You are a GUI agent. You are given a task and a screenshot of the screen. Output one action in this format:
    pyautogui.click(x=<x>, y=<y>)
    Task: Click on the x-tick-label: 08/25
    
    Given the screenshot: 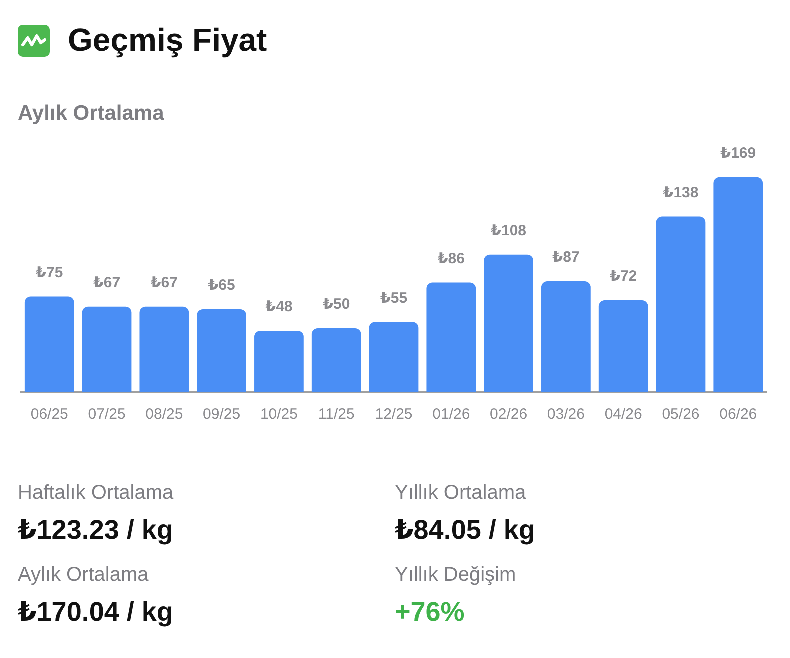 What is the action you would take?
    pyautogui.click(x=165, y=415)
    